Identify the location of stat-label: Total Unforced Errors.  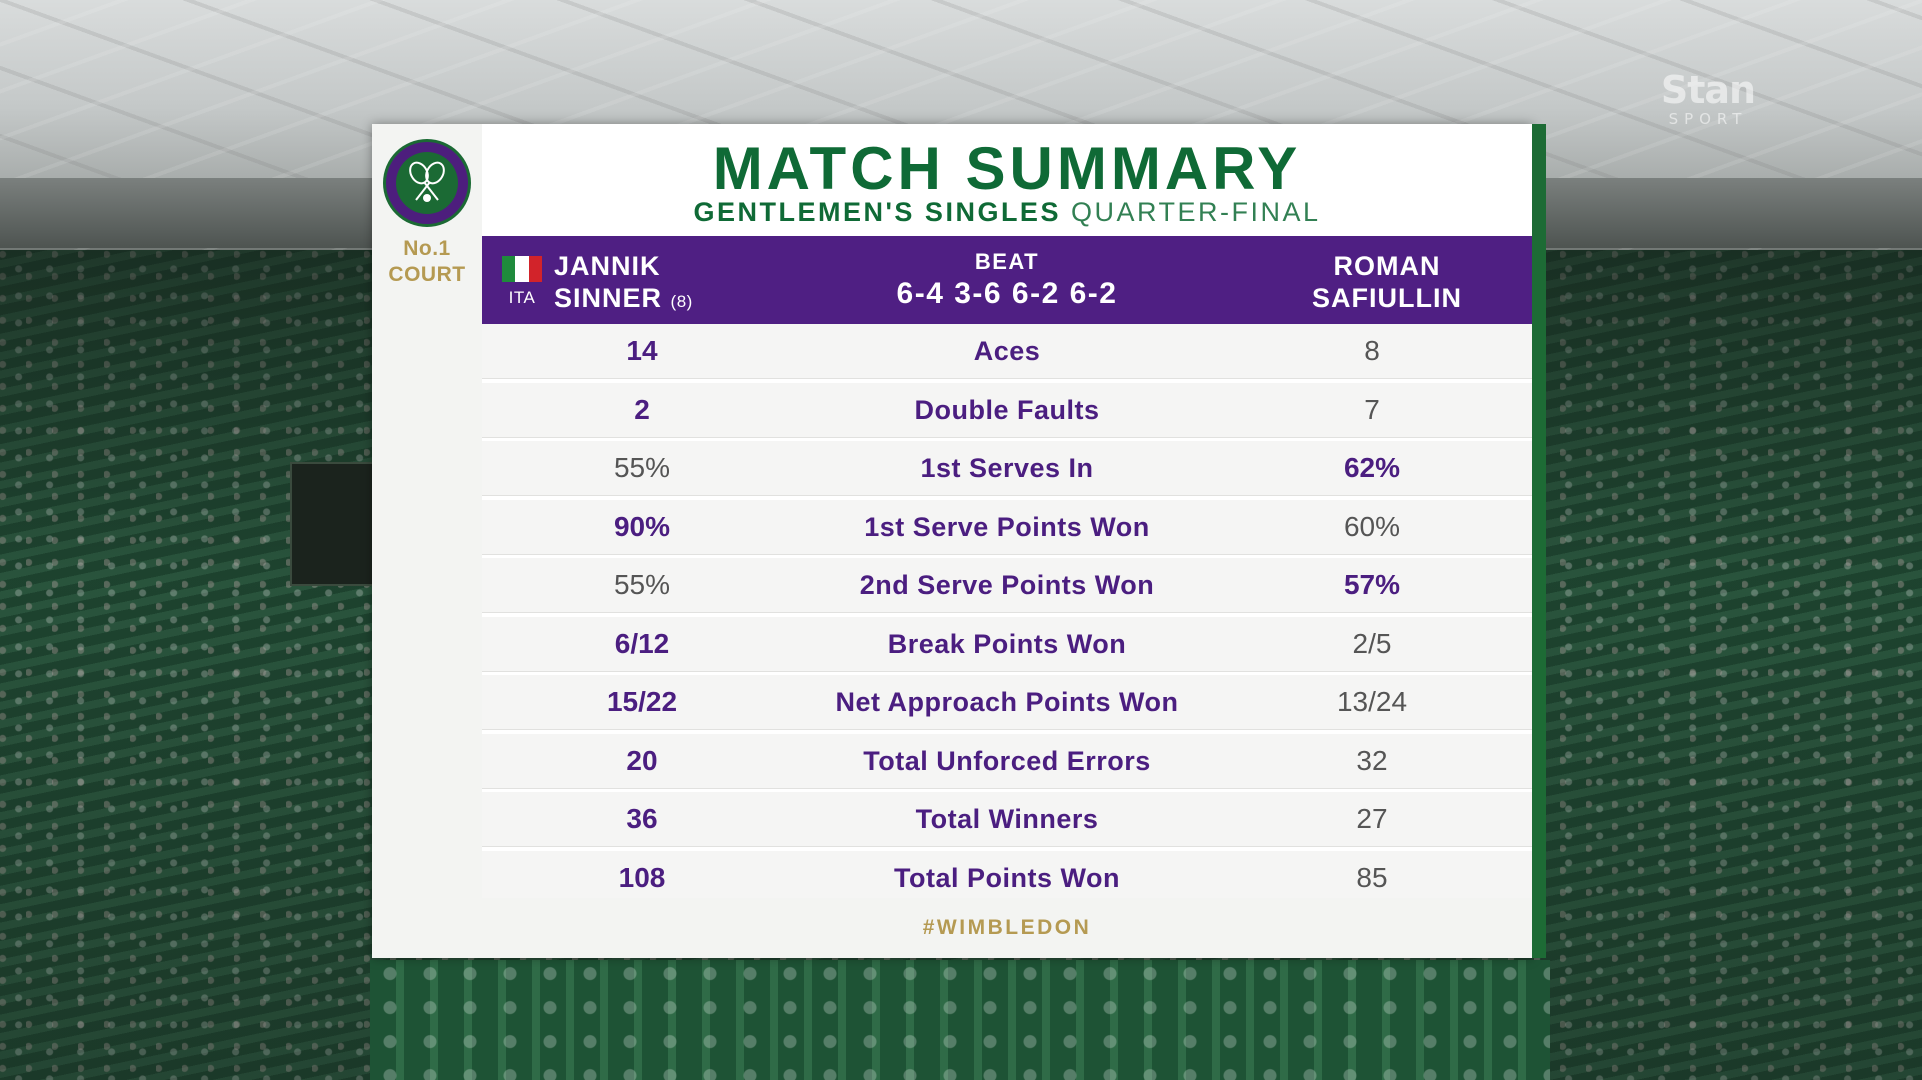
(1007, 760).